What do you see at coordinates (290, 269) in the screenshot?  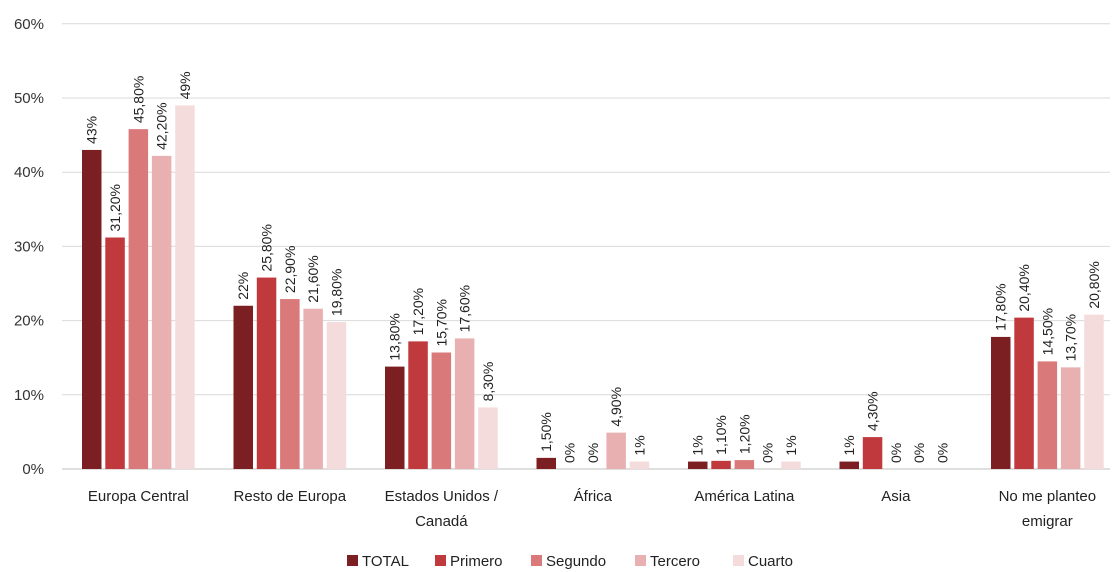 I see `data-label: 22,90%` at bounding box center [290, 269].